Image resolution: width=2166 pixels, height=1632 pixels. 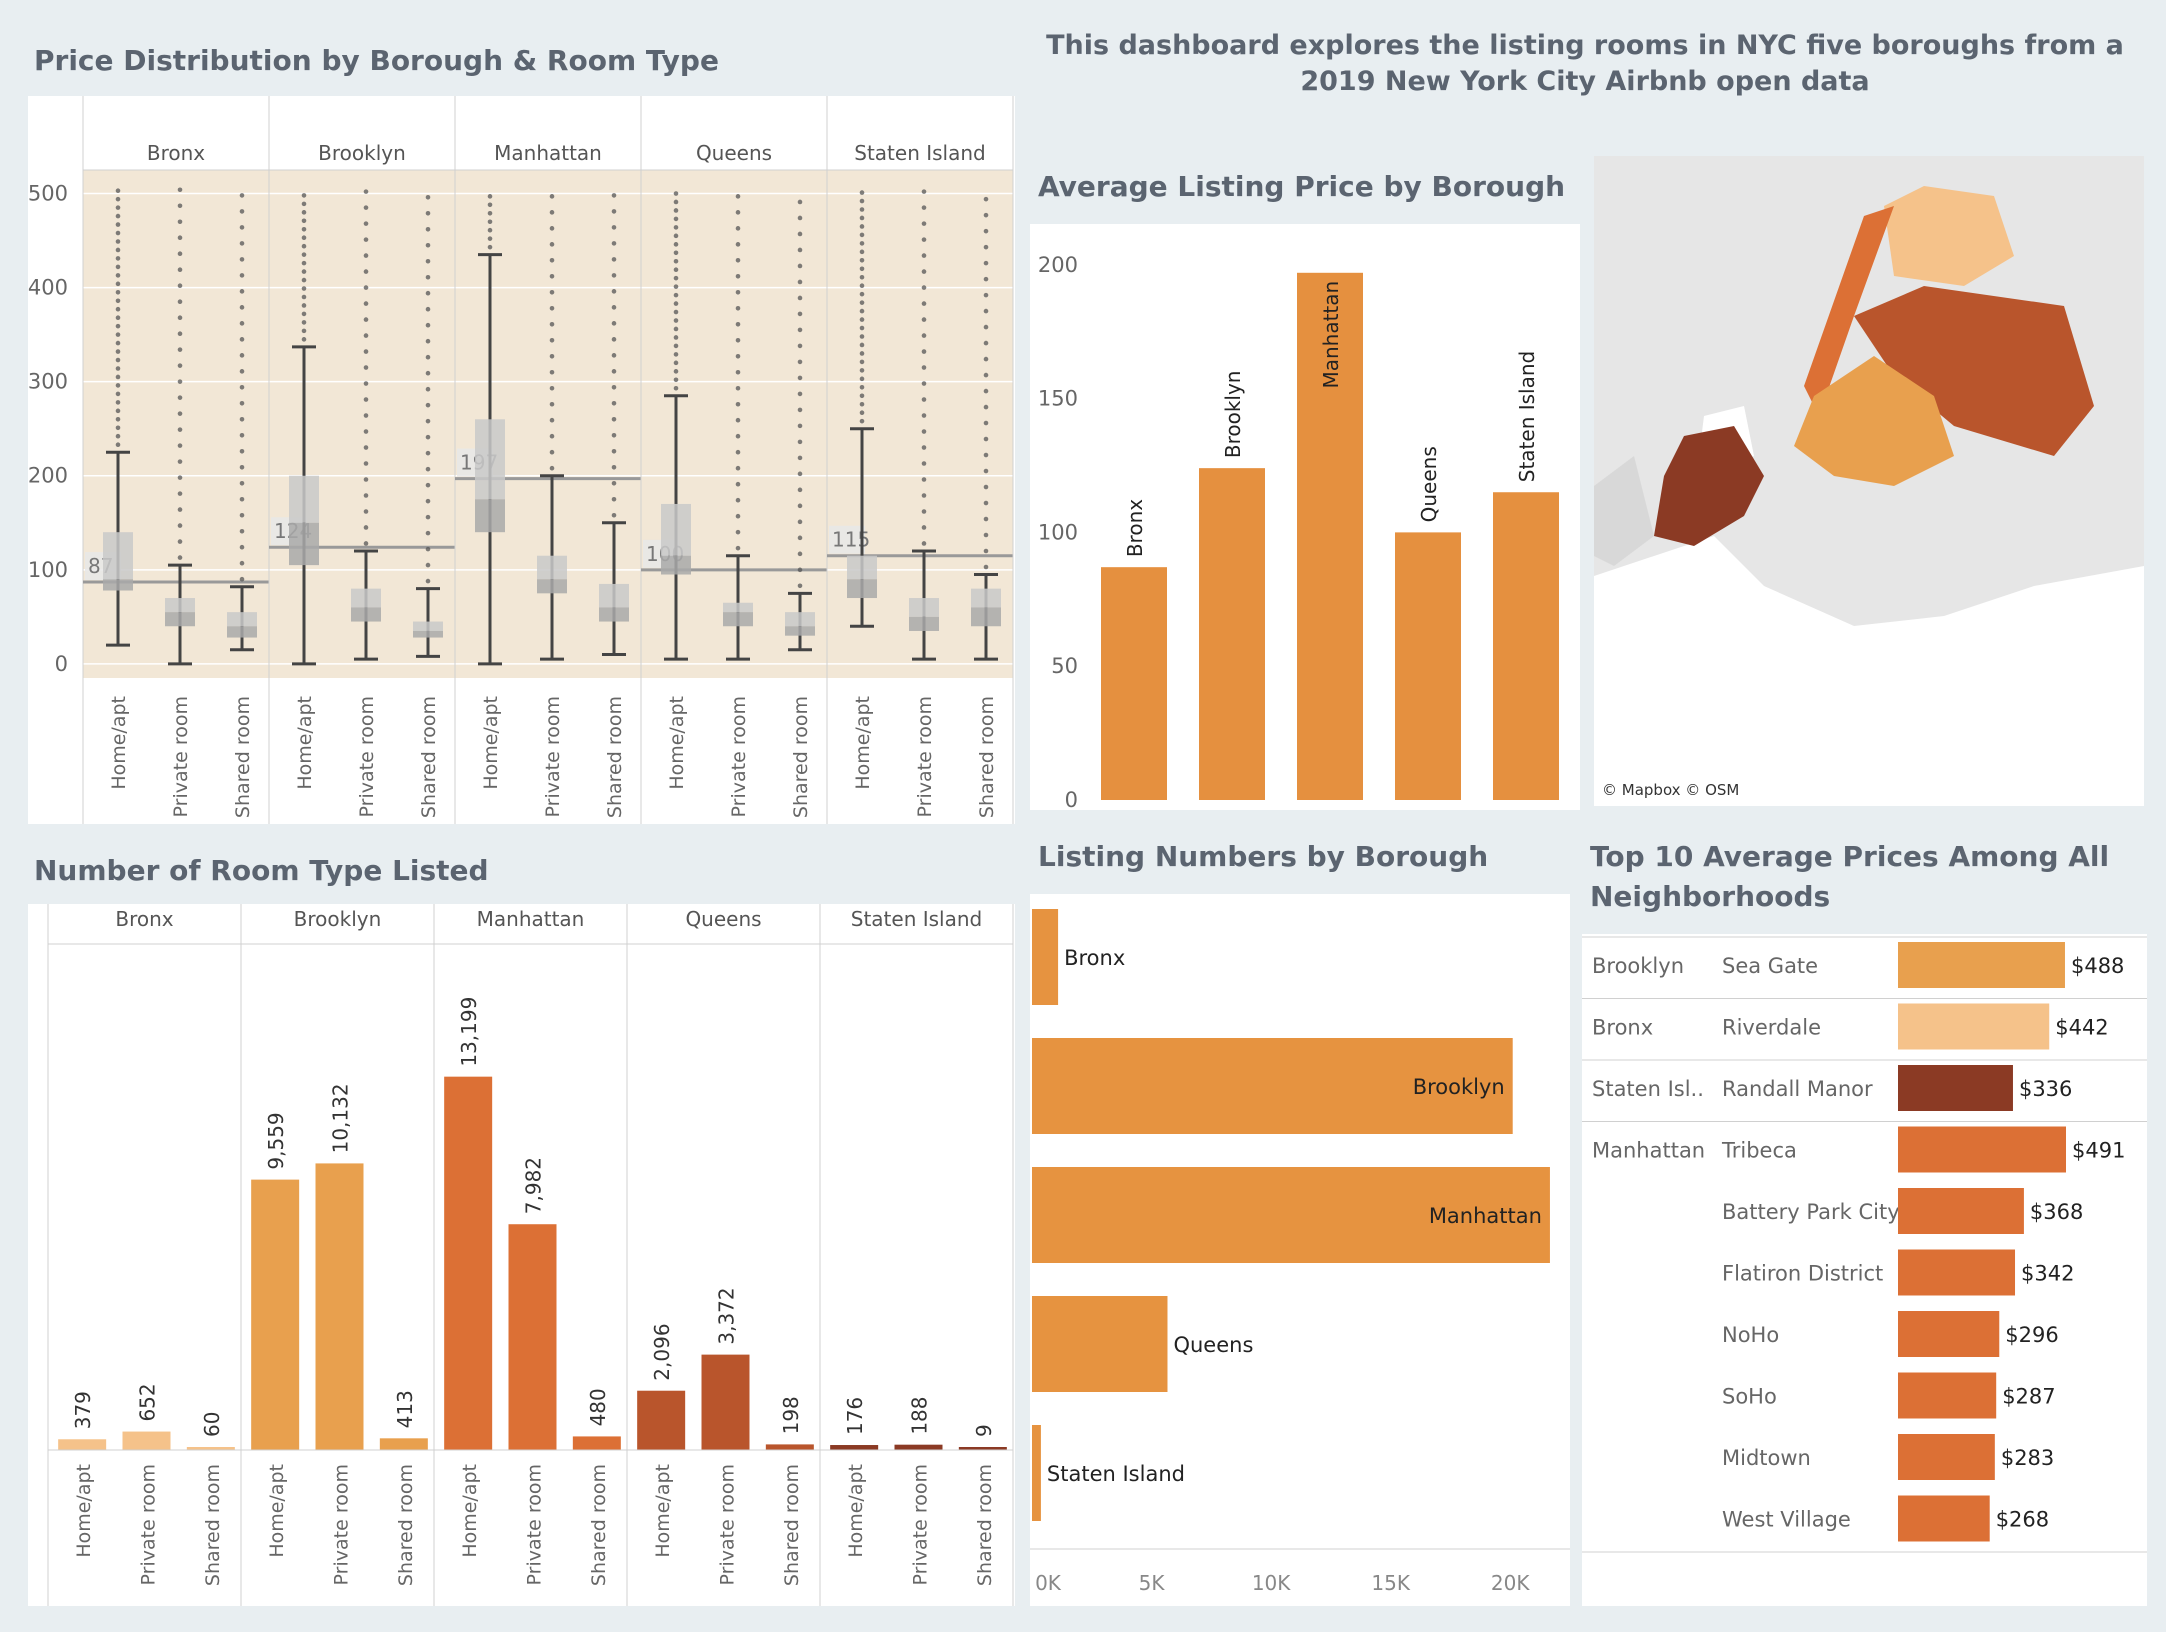 I want to click on borough-header: Bronx, so click(x=176, y=153).